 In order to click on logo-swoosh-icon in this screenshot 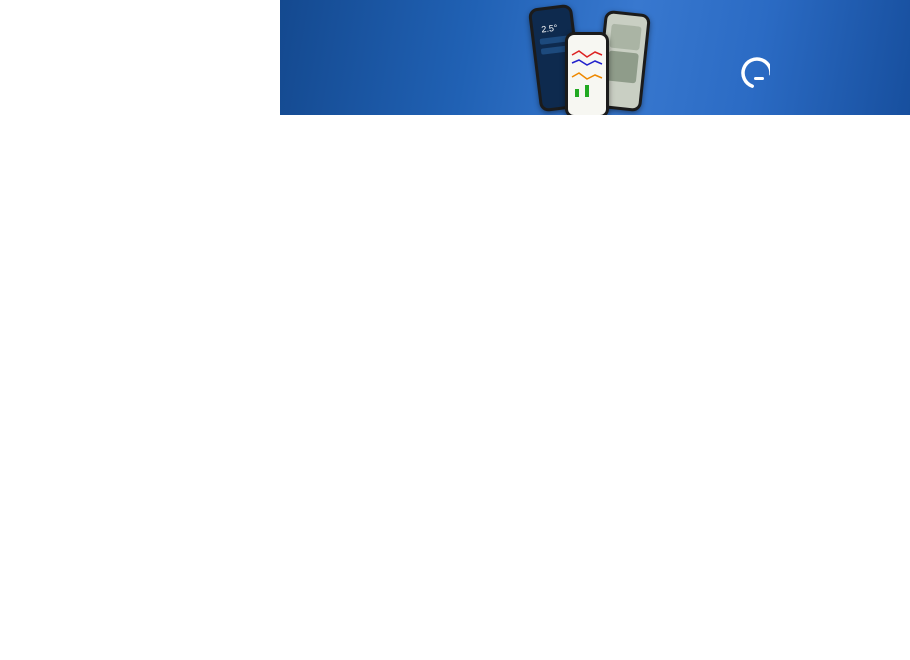, I will do `click(755, 73)`.